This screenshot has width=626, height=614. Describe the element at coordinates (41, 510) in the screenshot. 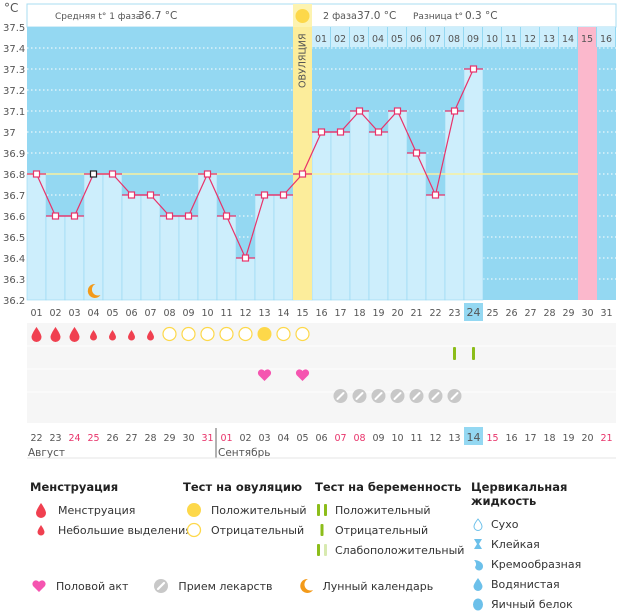

I see `drop-icon` at that location.